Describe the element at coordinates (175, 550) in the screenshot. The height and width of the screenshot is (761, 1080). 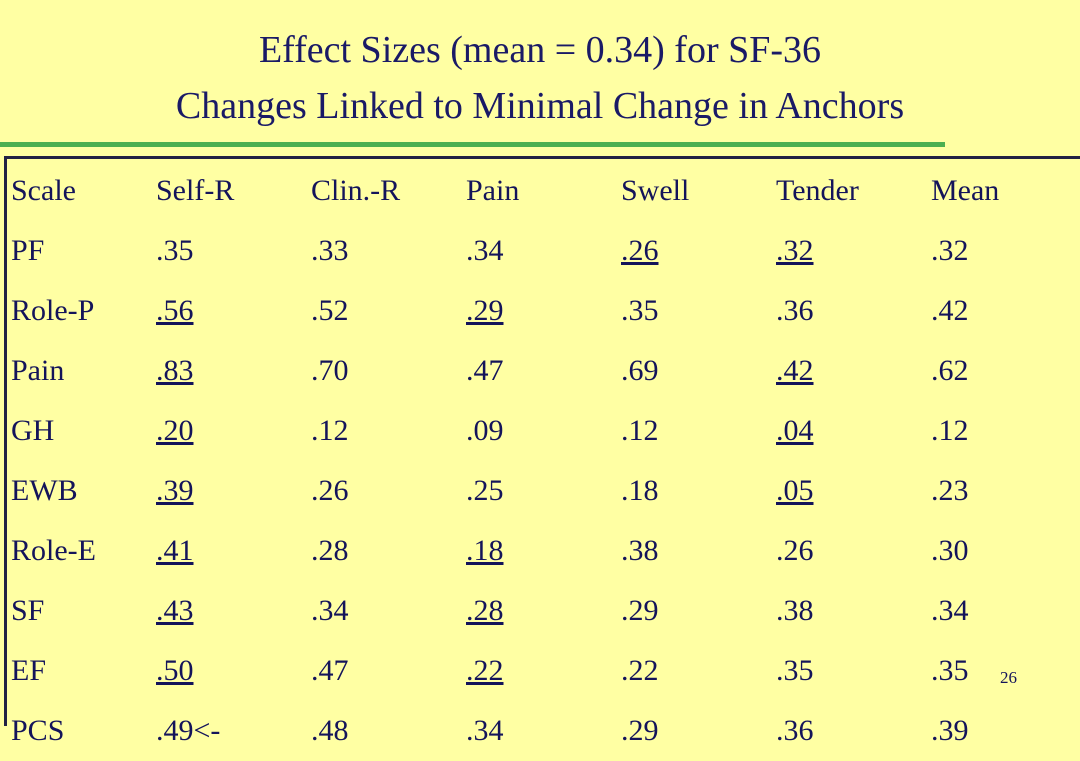
I see `table-cell: .41` at that location.